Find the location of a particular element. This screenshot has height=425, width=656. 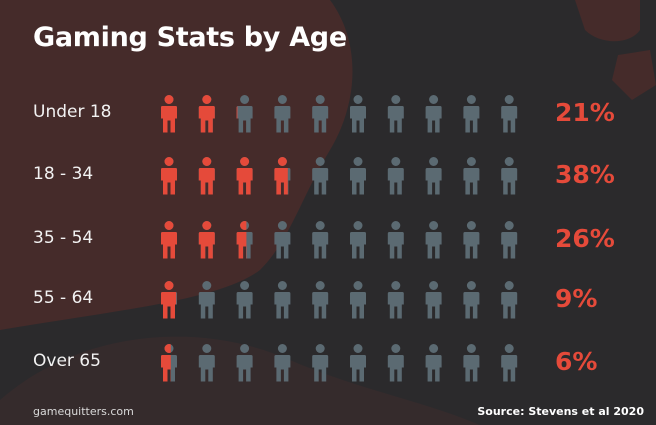

source-credit: Source: Stevens et al 2020 is located at coordinates (560, 411).